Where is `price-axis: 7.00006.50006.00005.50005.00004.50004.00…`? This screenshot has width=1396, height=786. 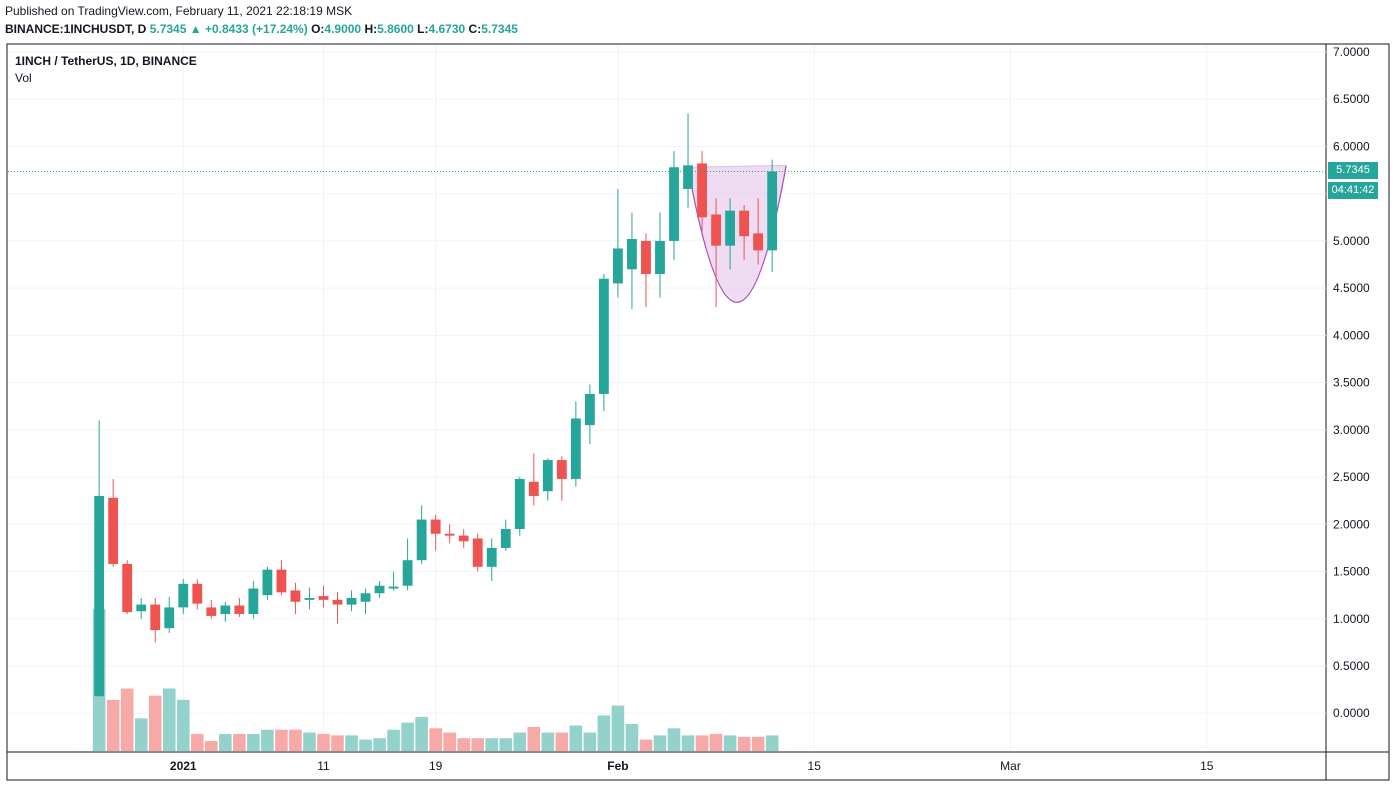 price-axis: 7.00006.50006.00005.50005.00004.50004.00… is located at coordinates (1351, 382).